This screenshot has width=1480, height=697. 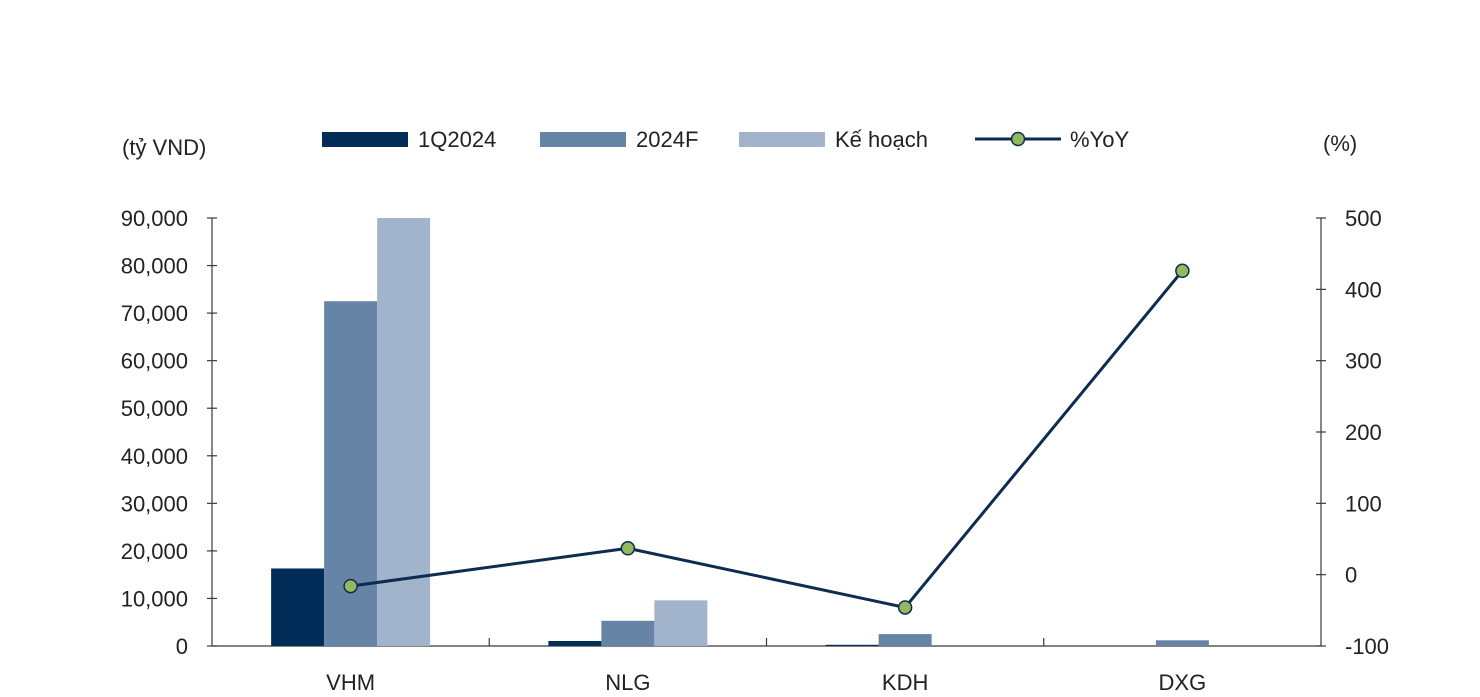 I want to click on right-axis-tick-label: 0, so click(x=1351, y=575).